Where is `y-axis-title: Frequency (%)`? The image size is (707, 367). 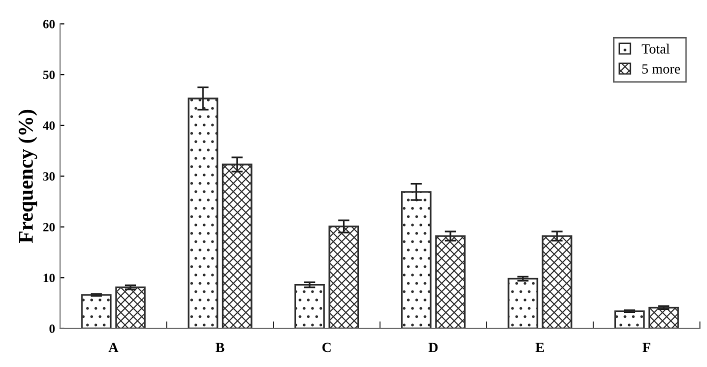
y-axis-title: Frequency (%) is located at coordinates (28, 177).